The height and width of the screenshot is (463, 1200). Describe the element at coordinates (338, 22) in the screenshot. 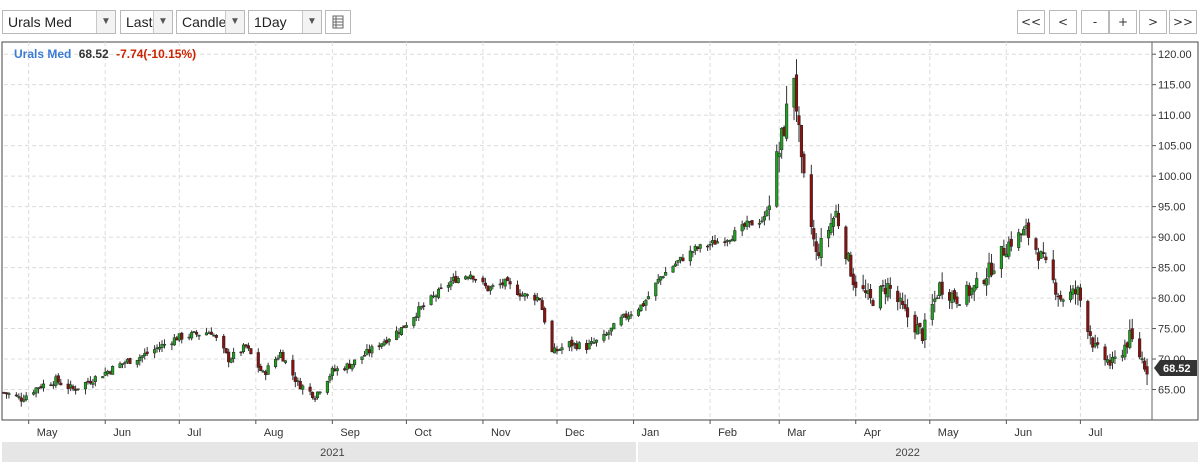

I see `table-view-button` at that location.